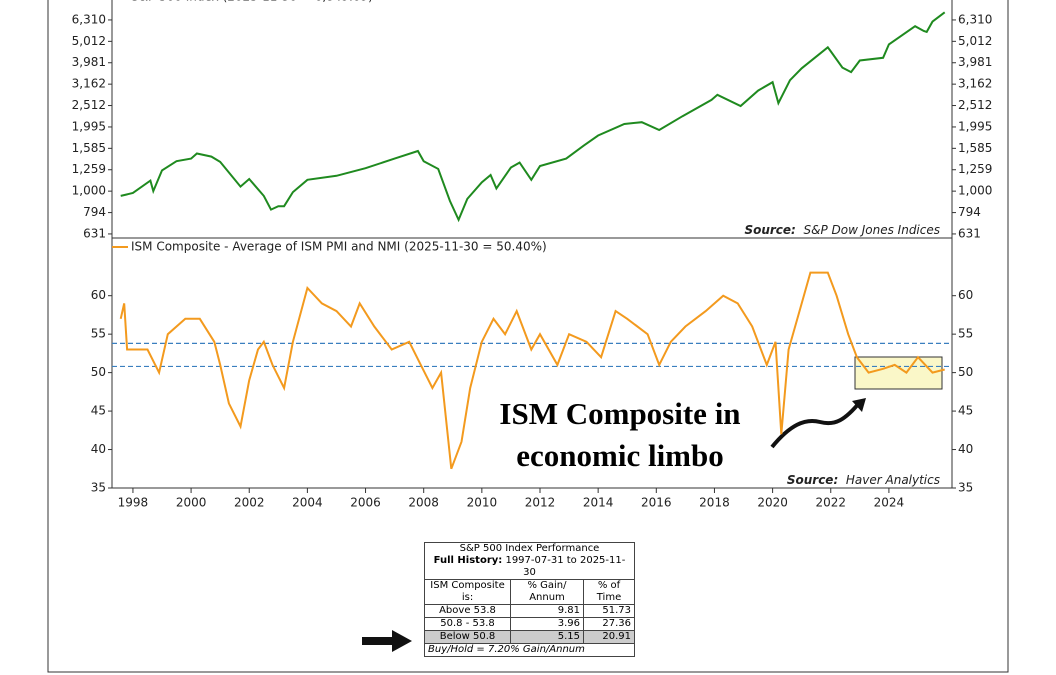  I want to click on x-tick-label: 2020, so click(772, 503).